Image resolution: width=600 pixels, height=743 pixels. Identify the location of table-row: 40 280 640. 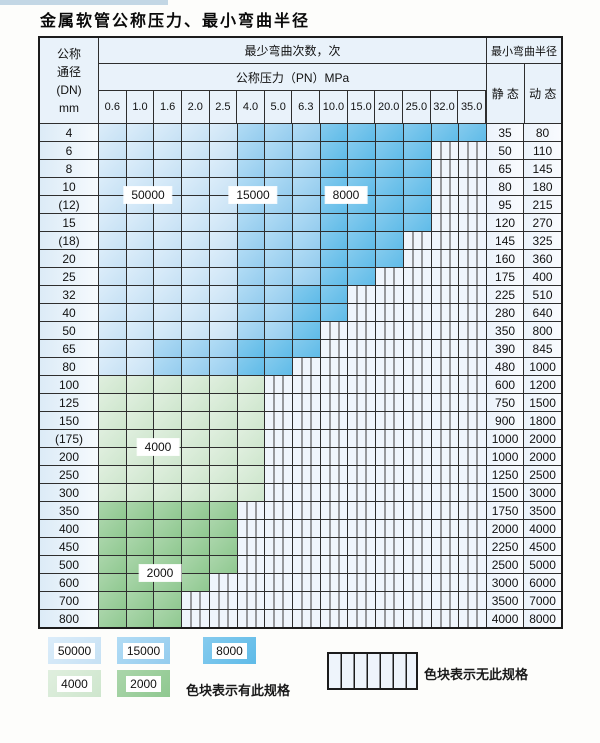
(301, 312).